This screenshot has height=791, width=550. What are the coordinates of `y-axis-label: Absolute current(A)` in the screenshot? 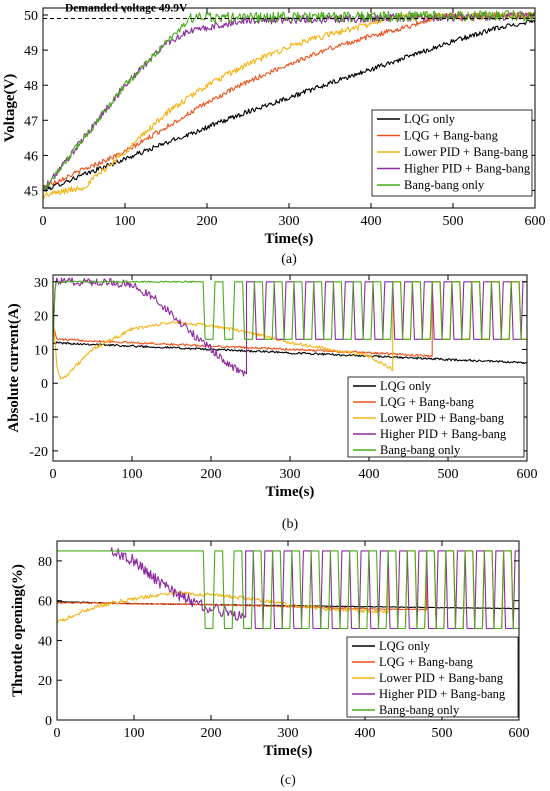 It's located at (14, 367).